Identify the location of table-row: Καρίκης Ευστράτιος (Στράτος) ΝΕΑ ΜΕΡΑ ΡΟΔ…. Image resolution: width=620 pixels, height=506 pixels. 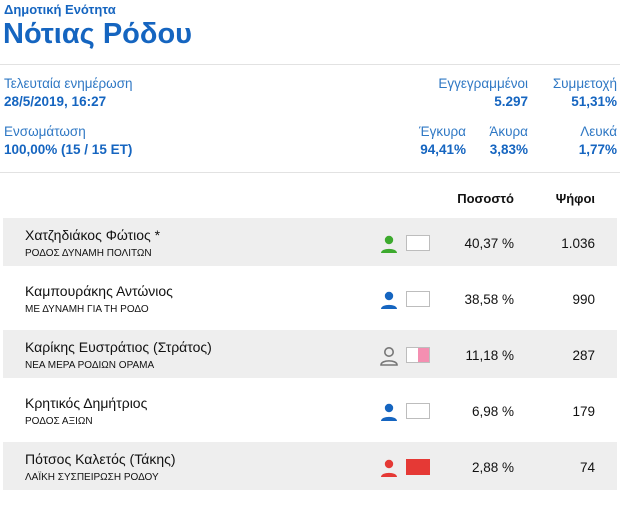
(310, 354).